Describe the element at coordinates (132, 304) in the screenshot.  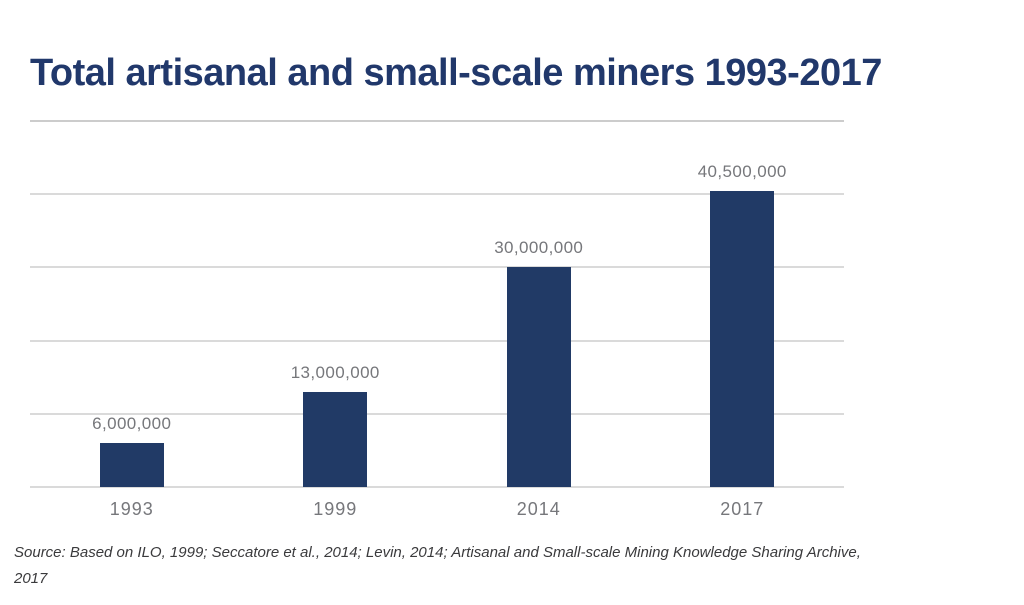
I see `bar-group-1993: 6,000,000` at that location.